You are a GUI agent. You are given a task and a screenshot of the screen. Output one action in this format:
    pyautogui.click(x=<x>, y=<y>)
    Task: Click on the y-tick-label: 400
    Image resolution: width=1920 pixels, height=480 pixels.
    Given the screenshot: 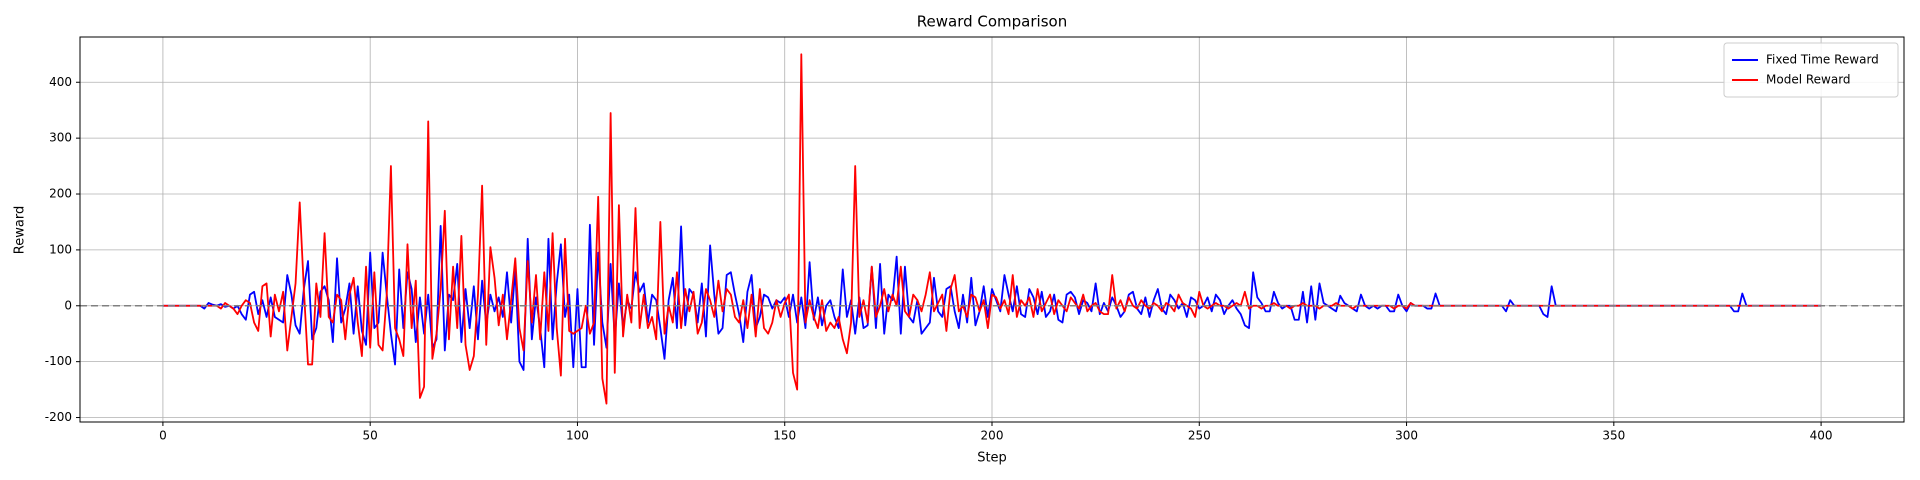 What is the action you would take?
    pyautogui.click(x=60, y=82)
    